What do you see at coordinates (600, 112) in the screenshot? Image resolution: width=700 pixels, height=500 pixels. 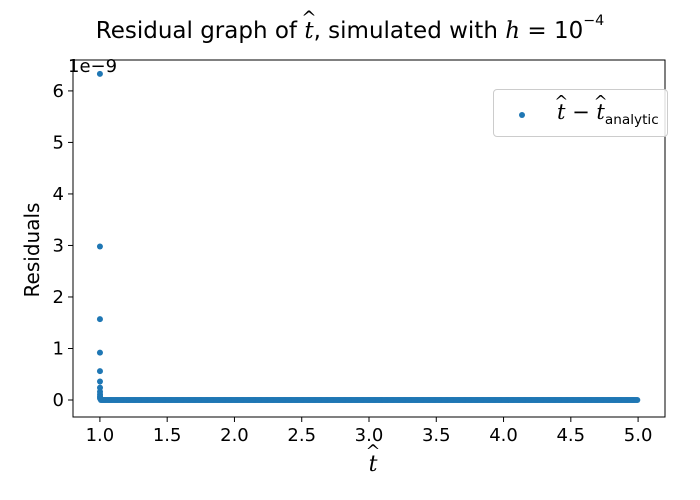 I see `legend-variable-2: t` at bounding box center [600, 112].